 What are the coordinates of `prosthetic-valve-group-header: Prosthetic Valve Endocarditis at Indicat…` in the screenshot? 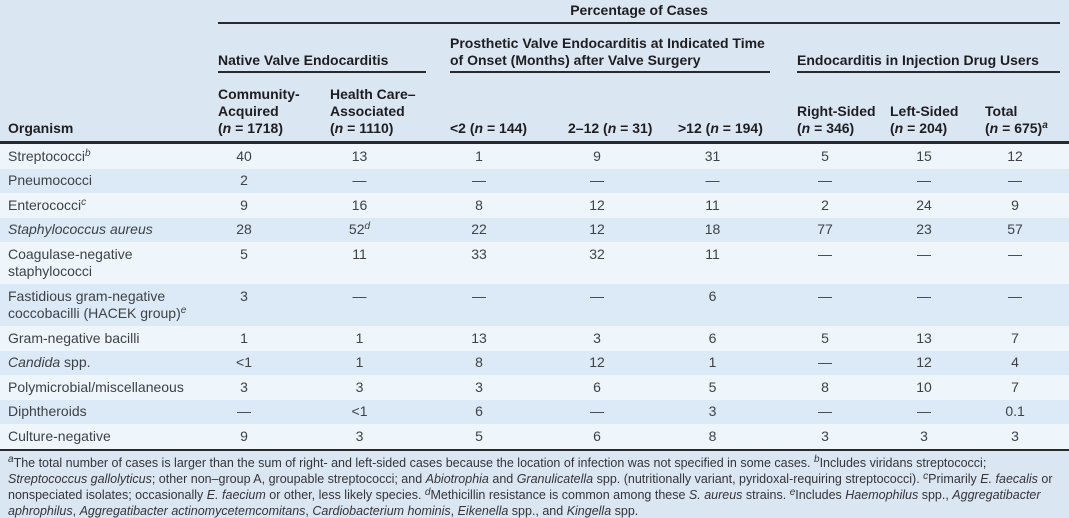 It's located at (610, 54).